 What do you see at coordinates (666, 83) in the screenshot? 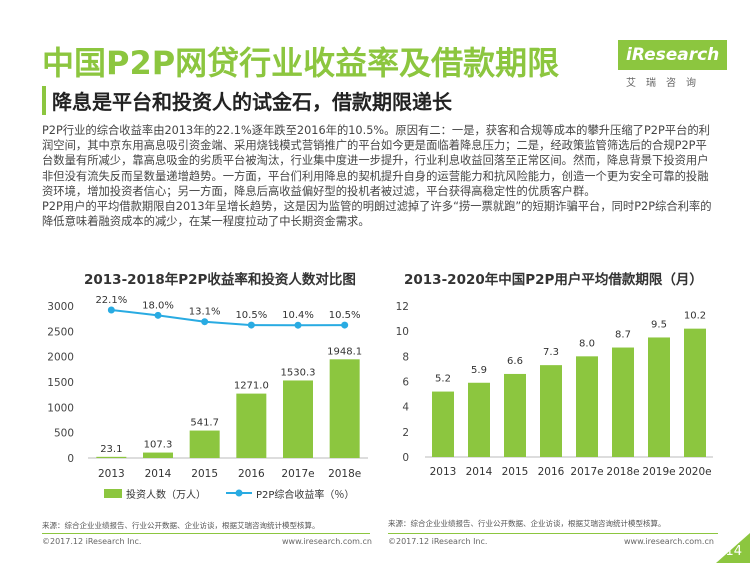
I see `logo-sub: 艾瑞咨询` at bounding box center [666, 83].